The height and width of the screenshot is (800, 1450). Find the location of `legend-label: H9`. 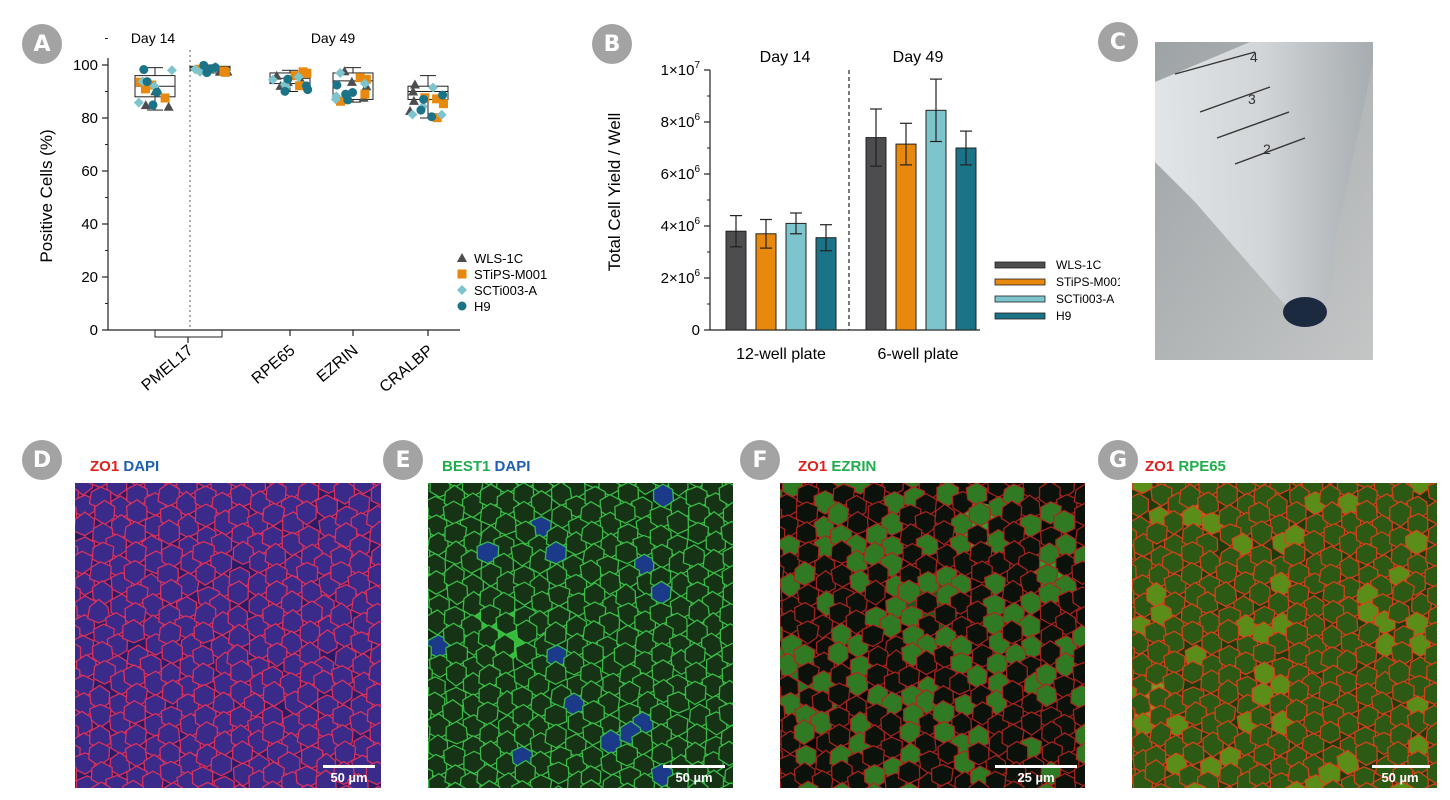

legend-label: H9 is located at coordinates (482, 306).